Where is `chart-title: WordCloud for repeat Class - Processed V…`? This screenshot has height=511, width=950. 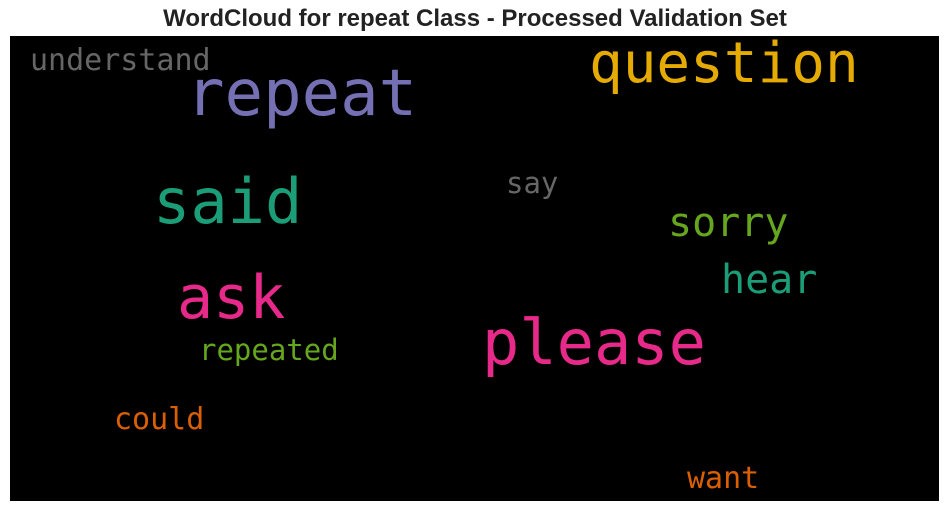 chart-title: WordCloud for repeat Class - Processed V… is located at coordinates (475, 18).